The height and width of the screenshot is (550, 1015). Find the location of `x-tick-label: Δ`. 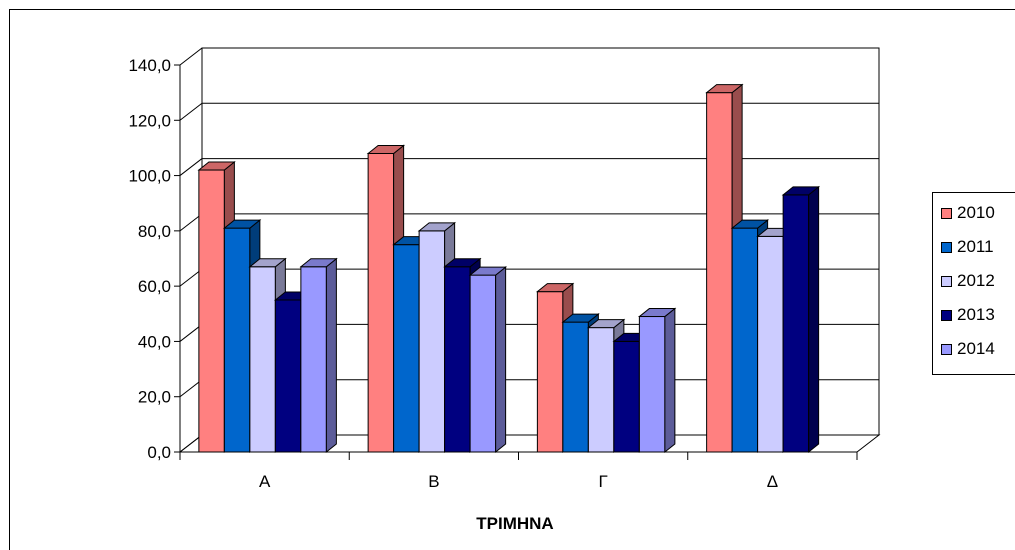

x-tick-label: Δ is located at coordinates (772, 481).